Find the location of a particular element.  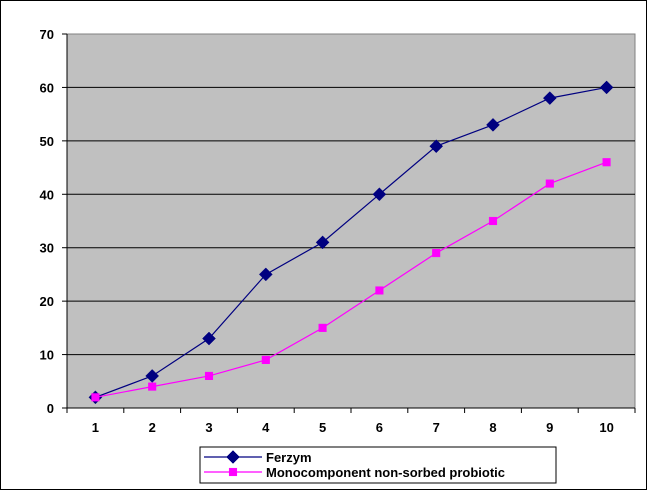

x-tick-label: 10 is located at coordinates (606, 427).